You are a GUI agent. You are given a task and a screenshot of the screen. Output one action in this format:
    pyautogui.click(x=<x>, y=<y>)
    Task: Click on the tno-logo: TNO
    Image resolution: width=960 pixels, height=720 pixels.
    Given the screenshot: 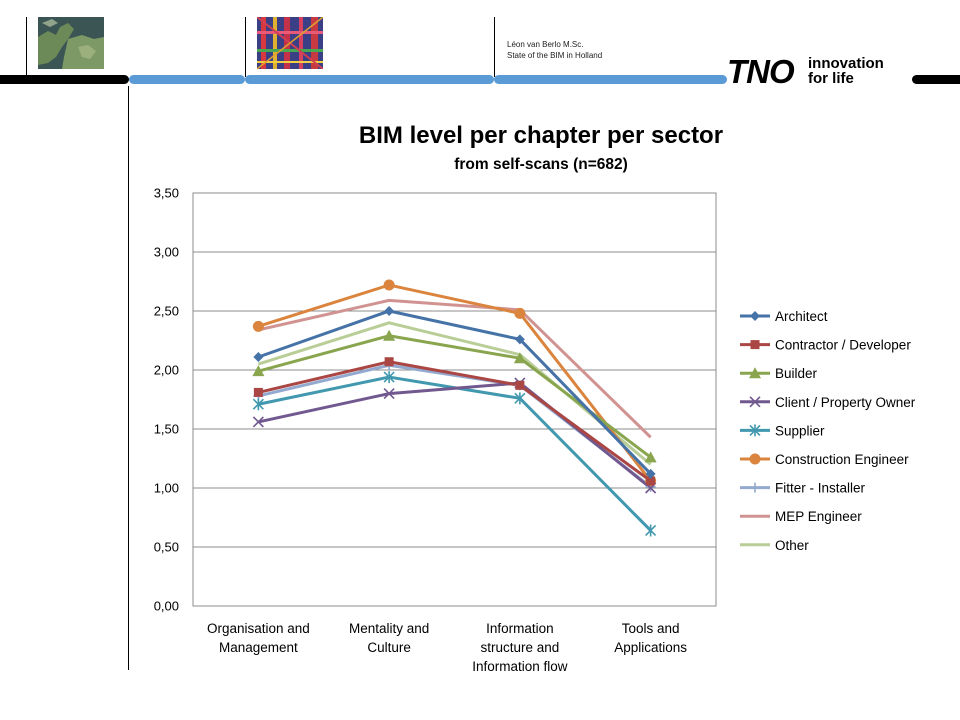 What is the action you would take?
    pyautogui.click(x=761, y=71)
    